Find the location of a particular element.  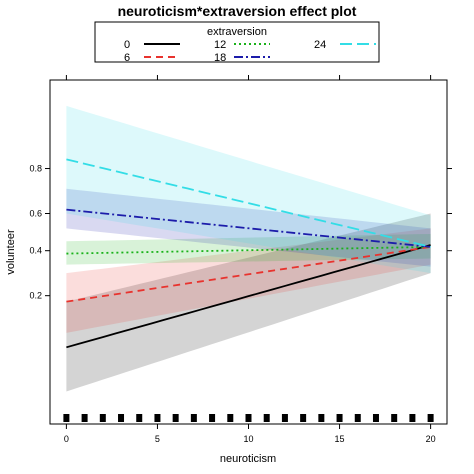

legend-label: 24 is located at coordinates (320, 45).